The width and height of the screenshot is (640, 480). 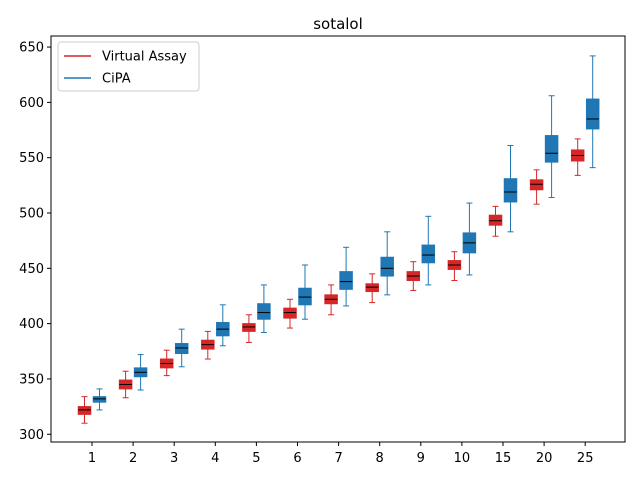 I want to click on x-tick-label: 20, so click(x=544, y=458).